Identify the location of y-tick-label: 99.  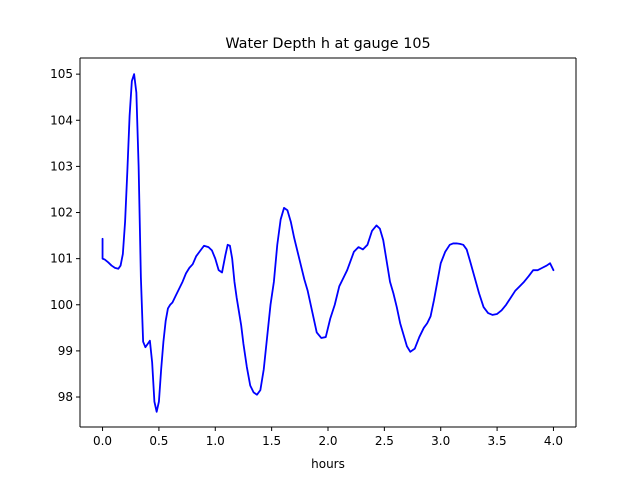
(65, 351).